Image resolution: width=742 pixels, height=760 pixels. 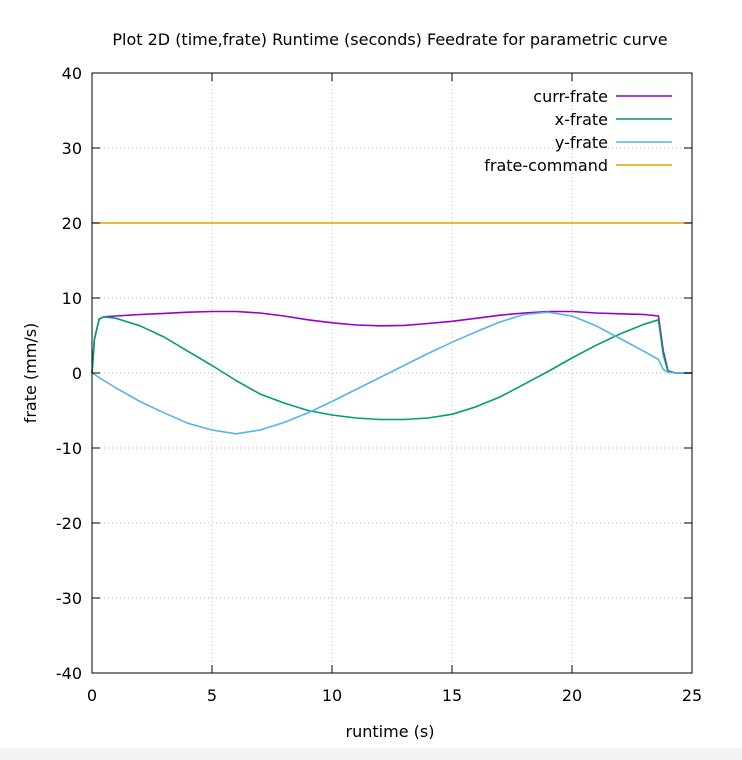 I want to click on legend-label-x-frate: x-frate, so click(x=581, y=119).